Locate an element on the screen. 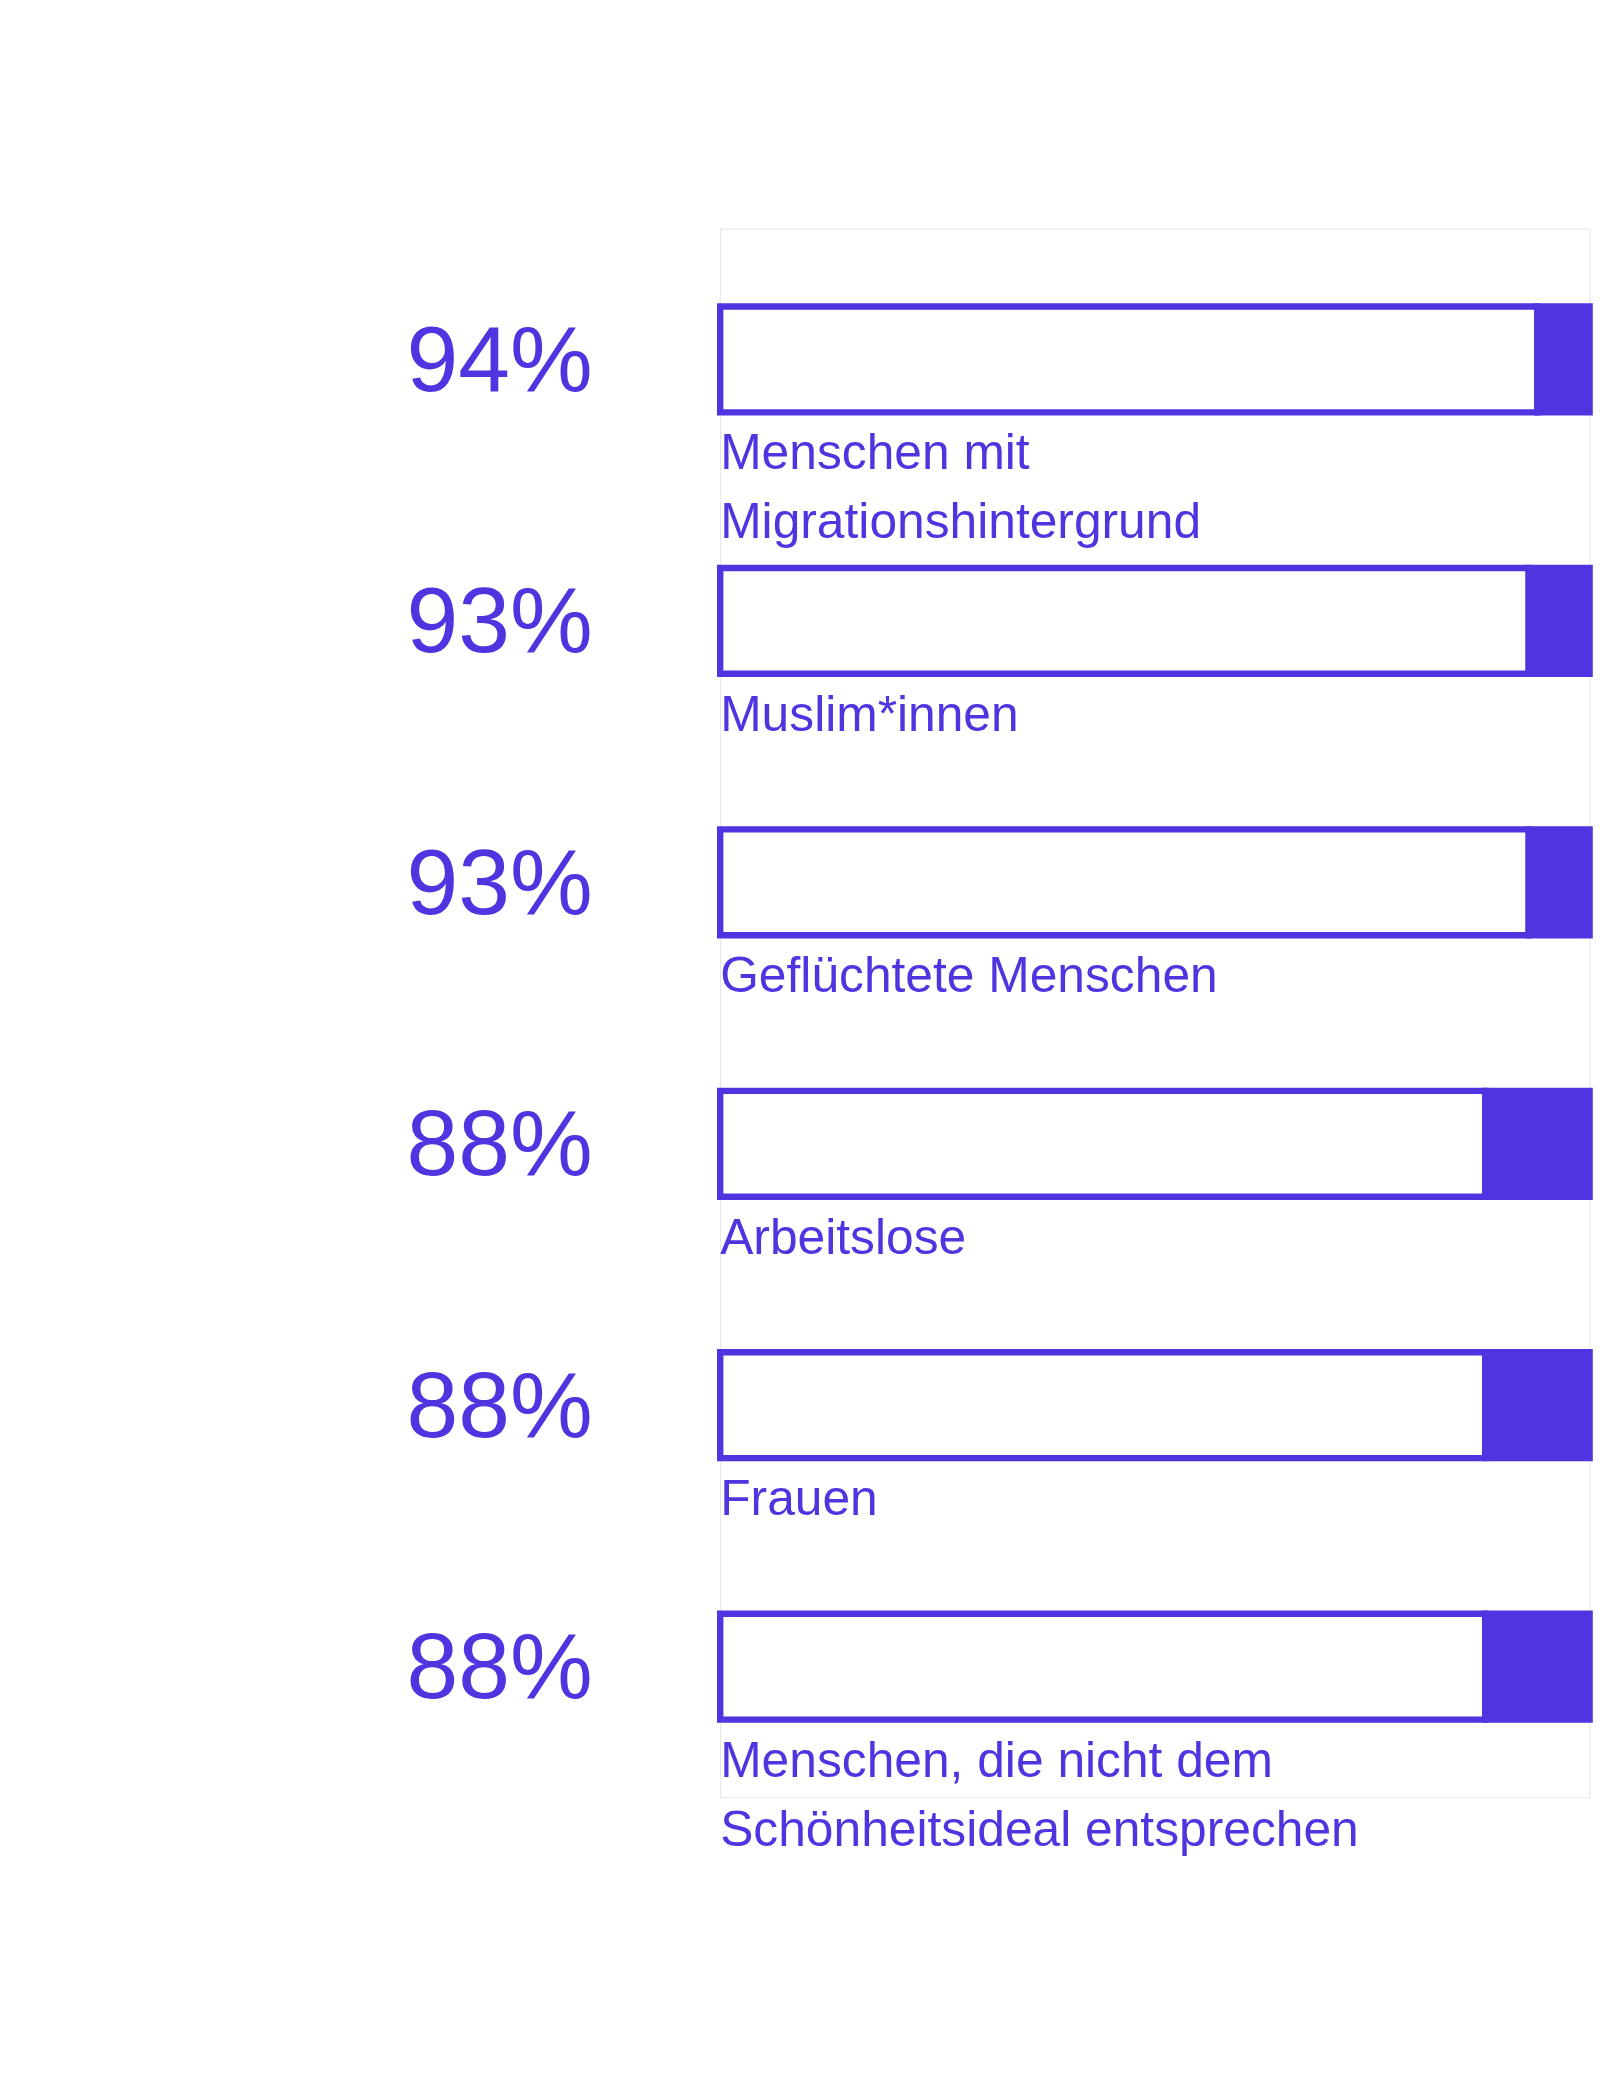 The height and width of the screenshot is (2090, 1600). y-tick-label: Frauen is located at coordinates (799, 1498).